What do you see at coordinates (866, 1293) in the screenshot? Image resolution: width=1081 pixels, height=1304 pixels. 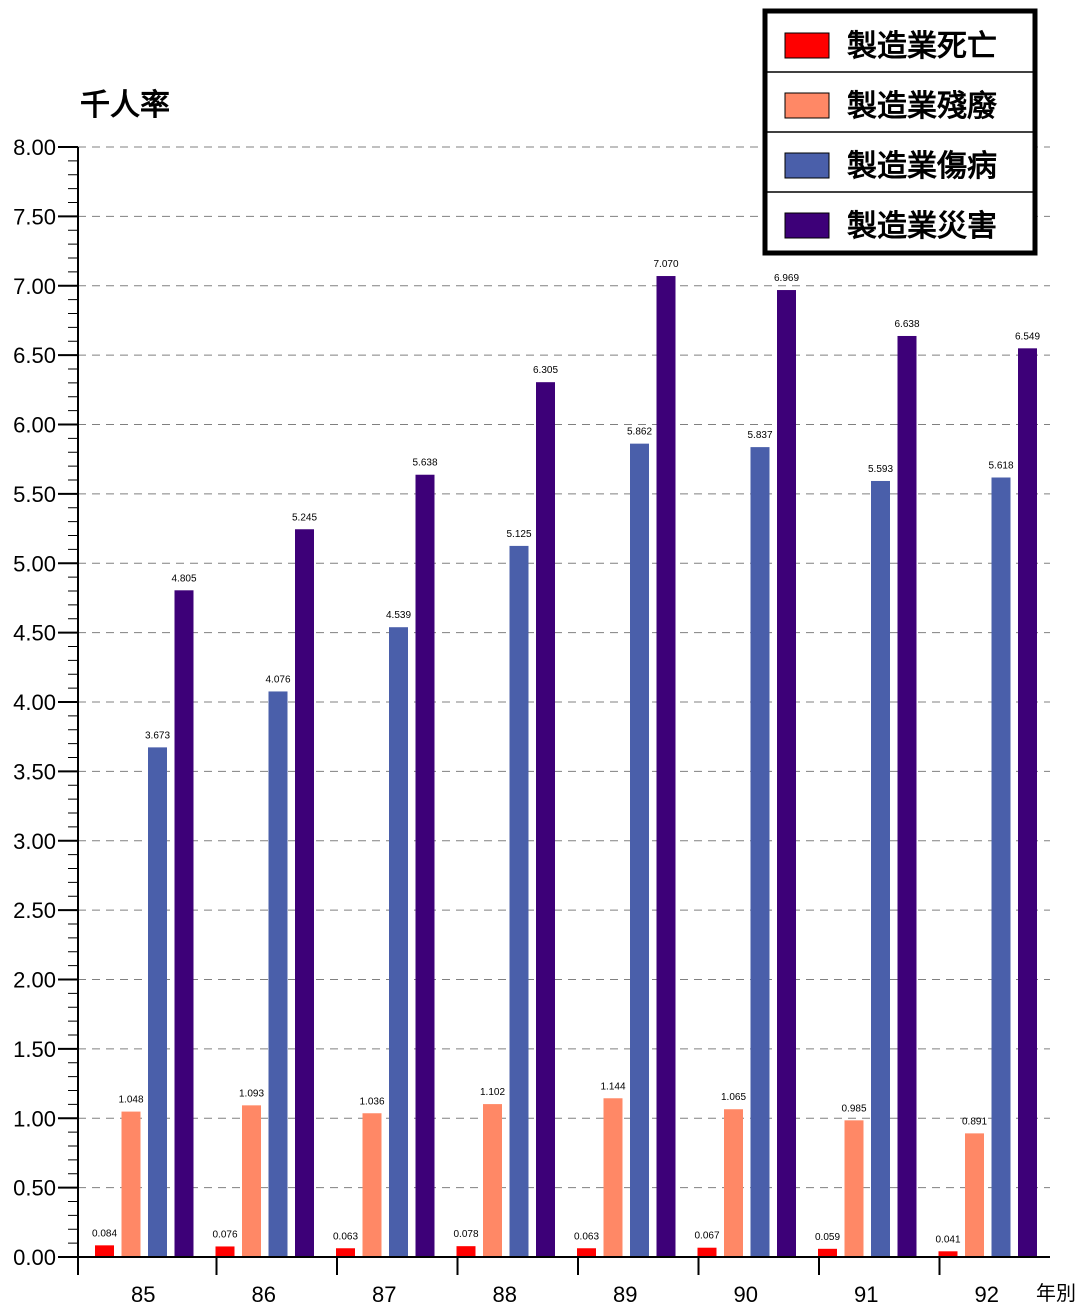 I see `x-tick-label: 91` at bounding box center [866, 1293].